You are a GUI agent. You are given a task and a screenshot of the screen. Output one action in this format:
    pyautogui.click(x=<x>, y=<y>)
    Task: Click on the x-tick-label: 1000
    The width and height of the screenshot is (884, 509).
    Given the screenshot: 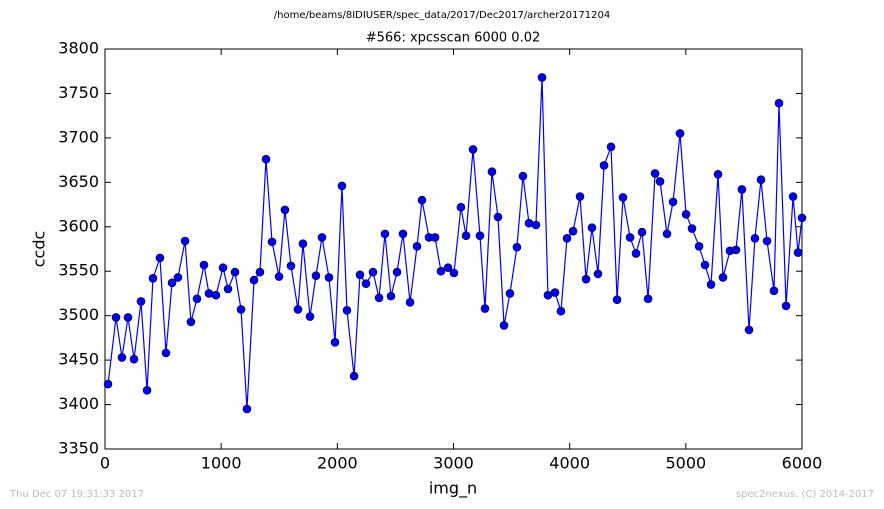 What is the action you would take?
    pyautogui.click(x=221, y=463)
    